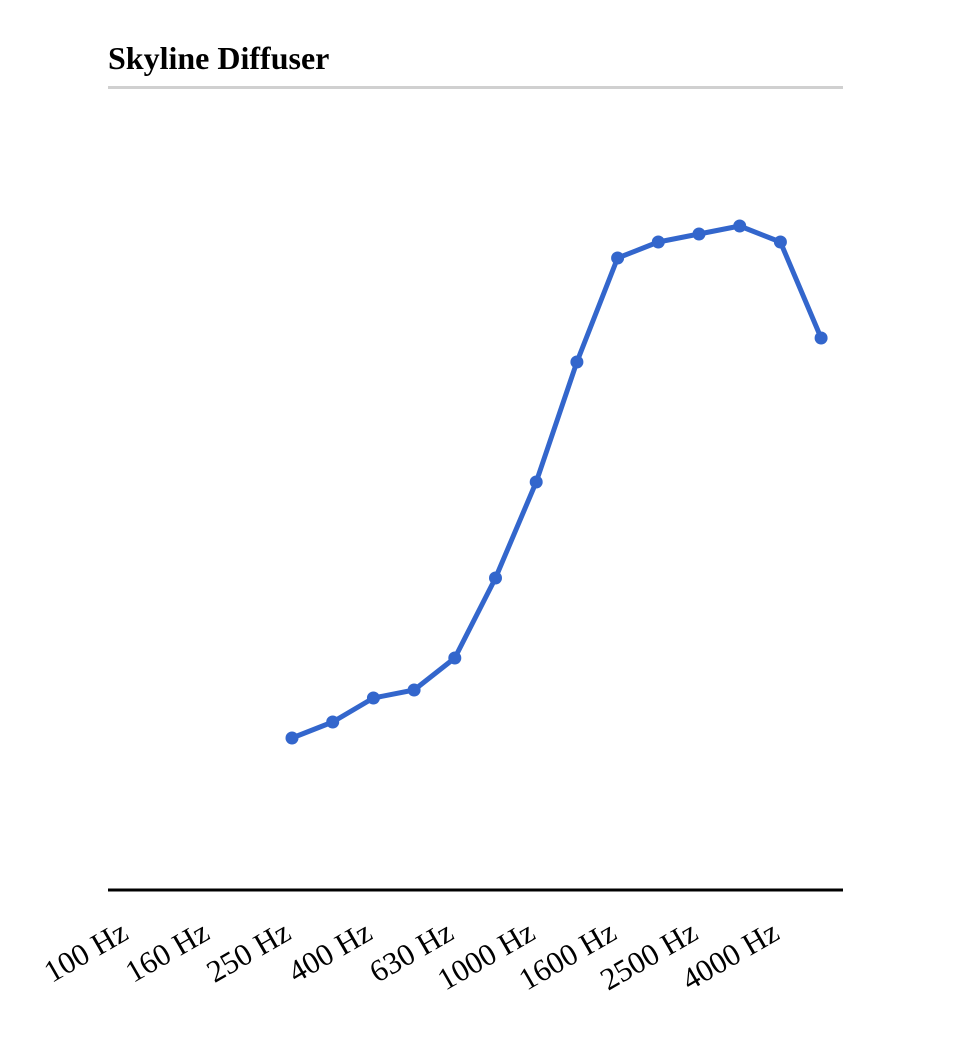 The image size is (960, 1058). What do you see at coordinates (167, 952) in the screenshot?
I see `x-tick-label: 160 Hz` at bounding box center [167, 952].